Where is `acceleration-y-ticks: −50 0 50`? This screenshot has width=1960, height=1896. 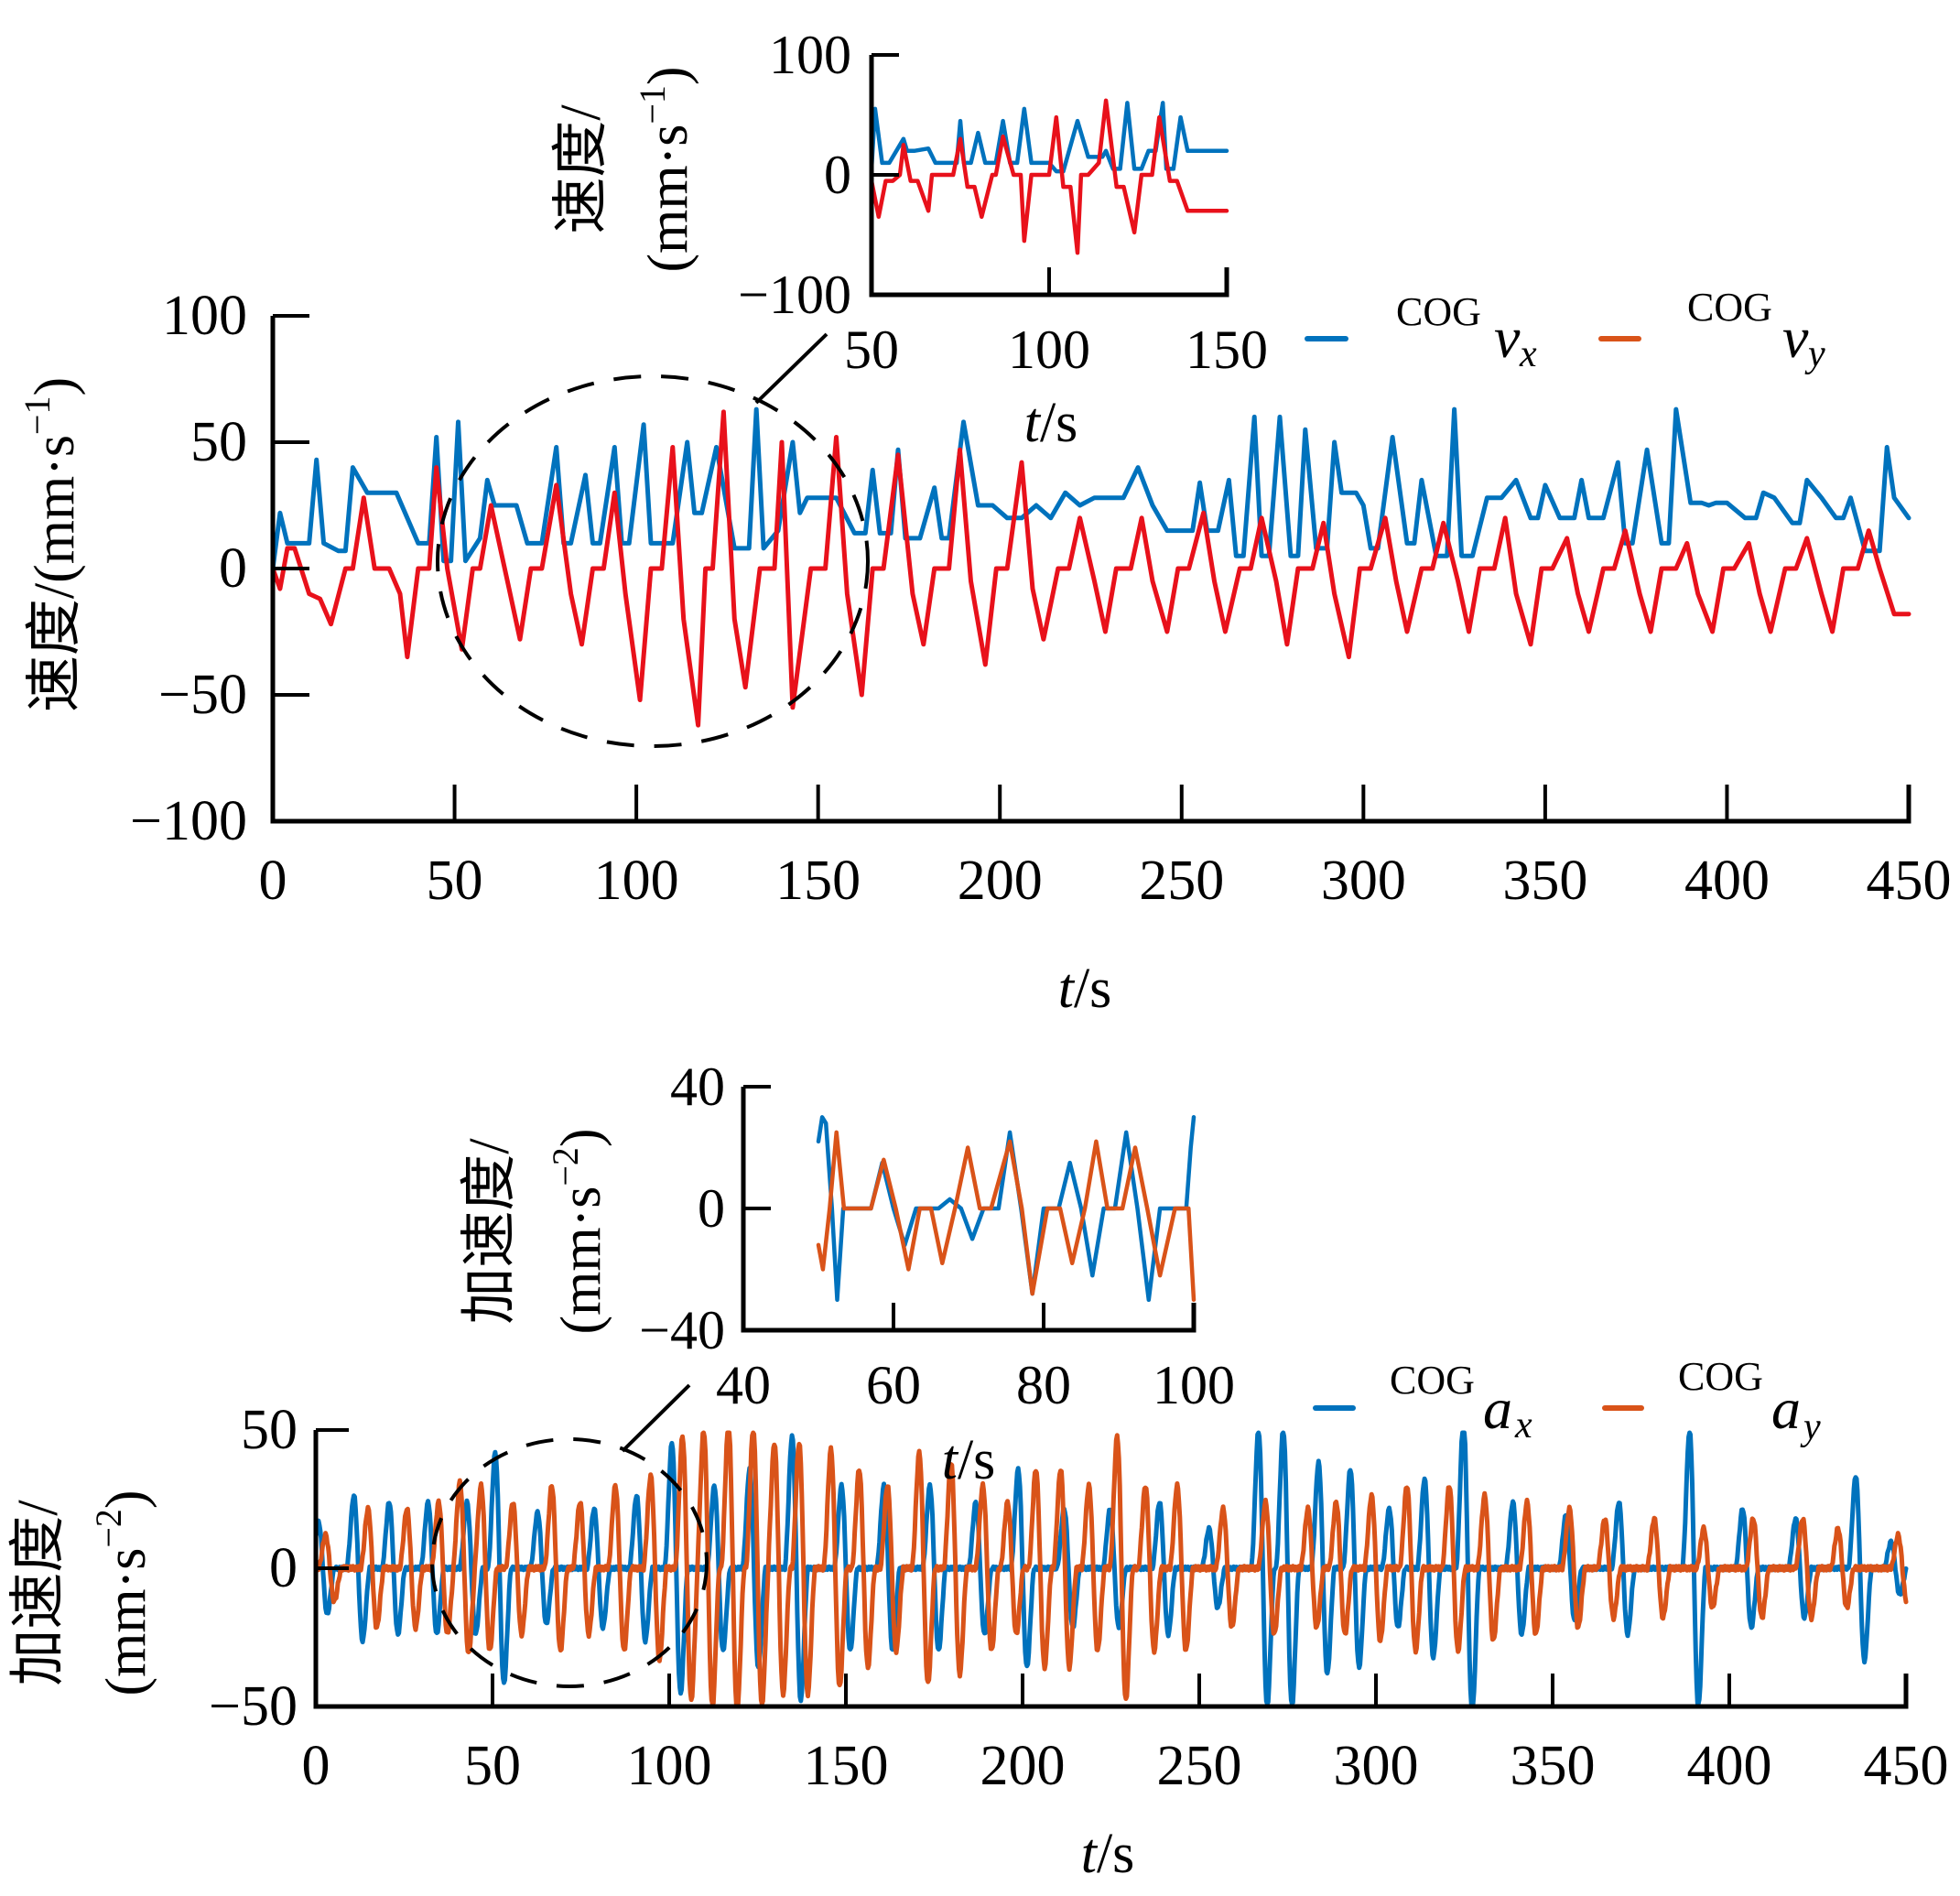 acceleration-y-ticks: −50 0 50 is located at coordinates (279, 1568).